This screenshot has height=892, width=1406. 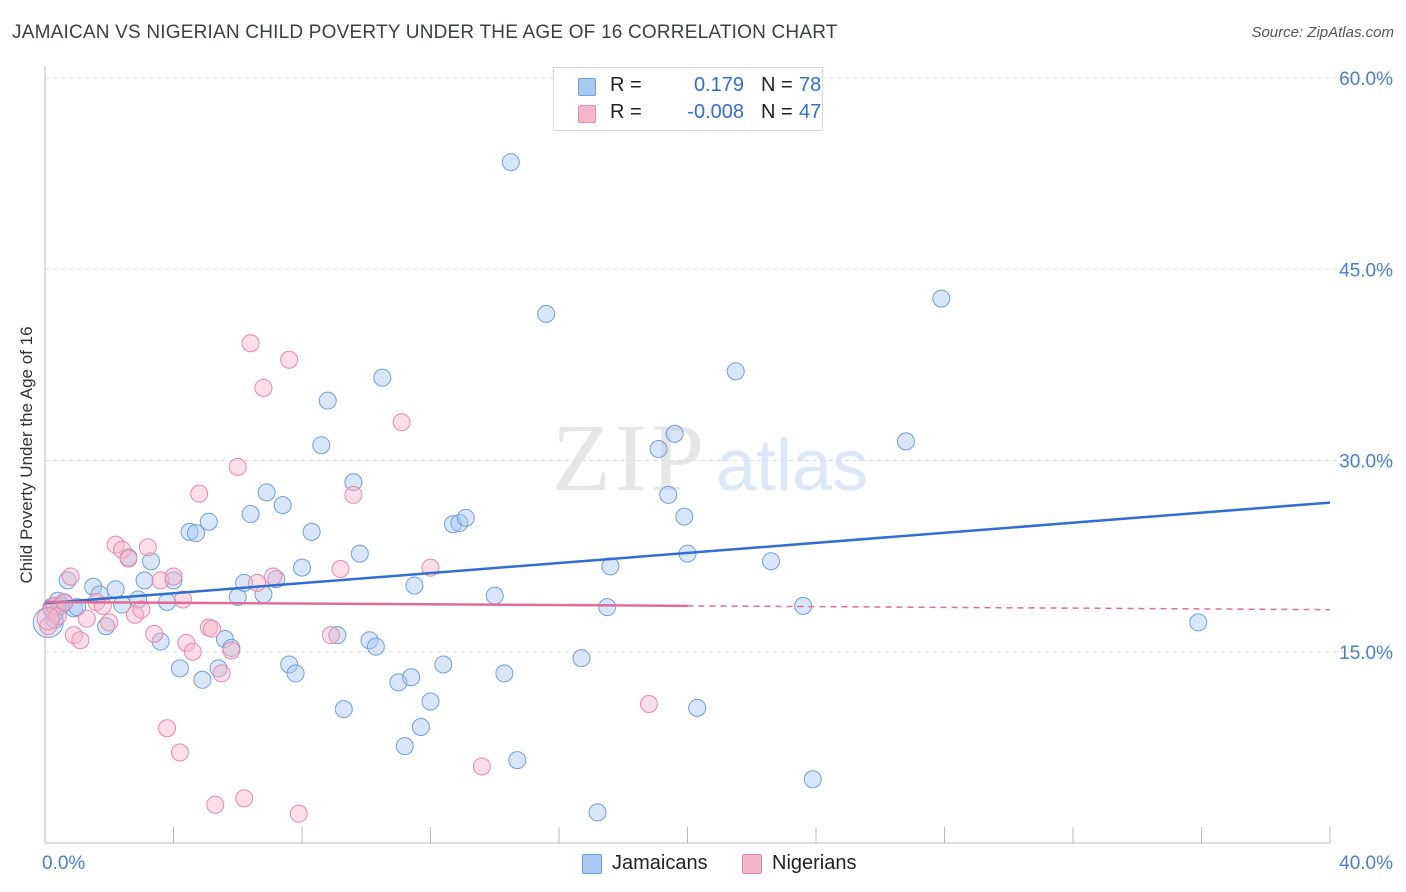 I want to click on y-tick-label: 60.0%, so click(x=1366, y=79).